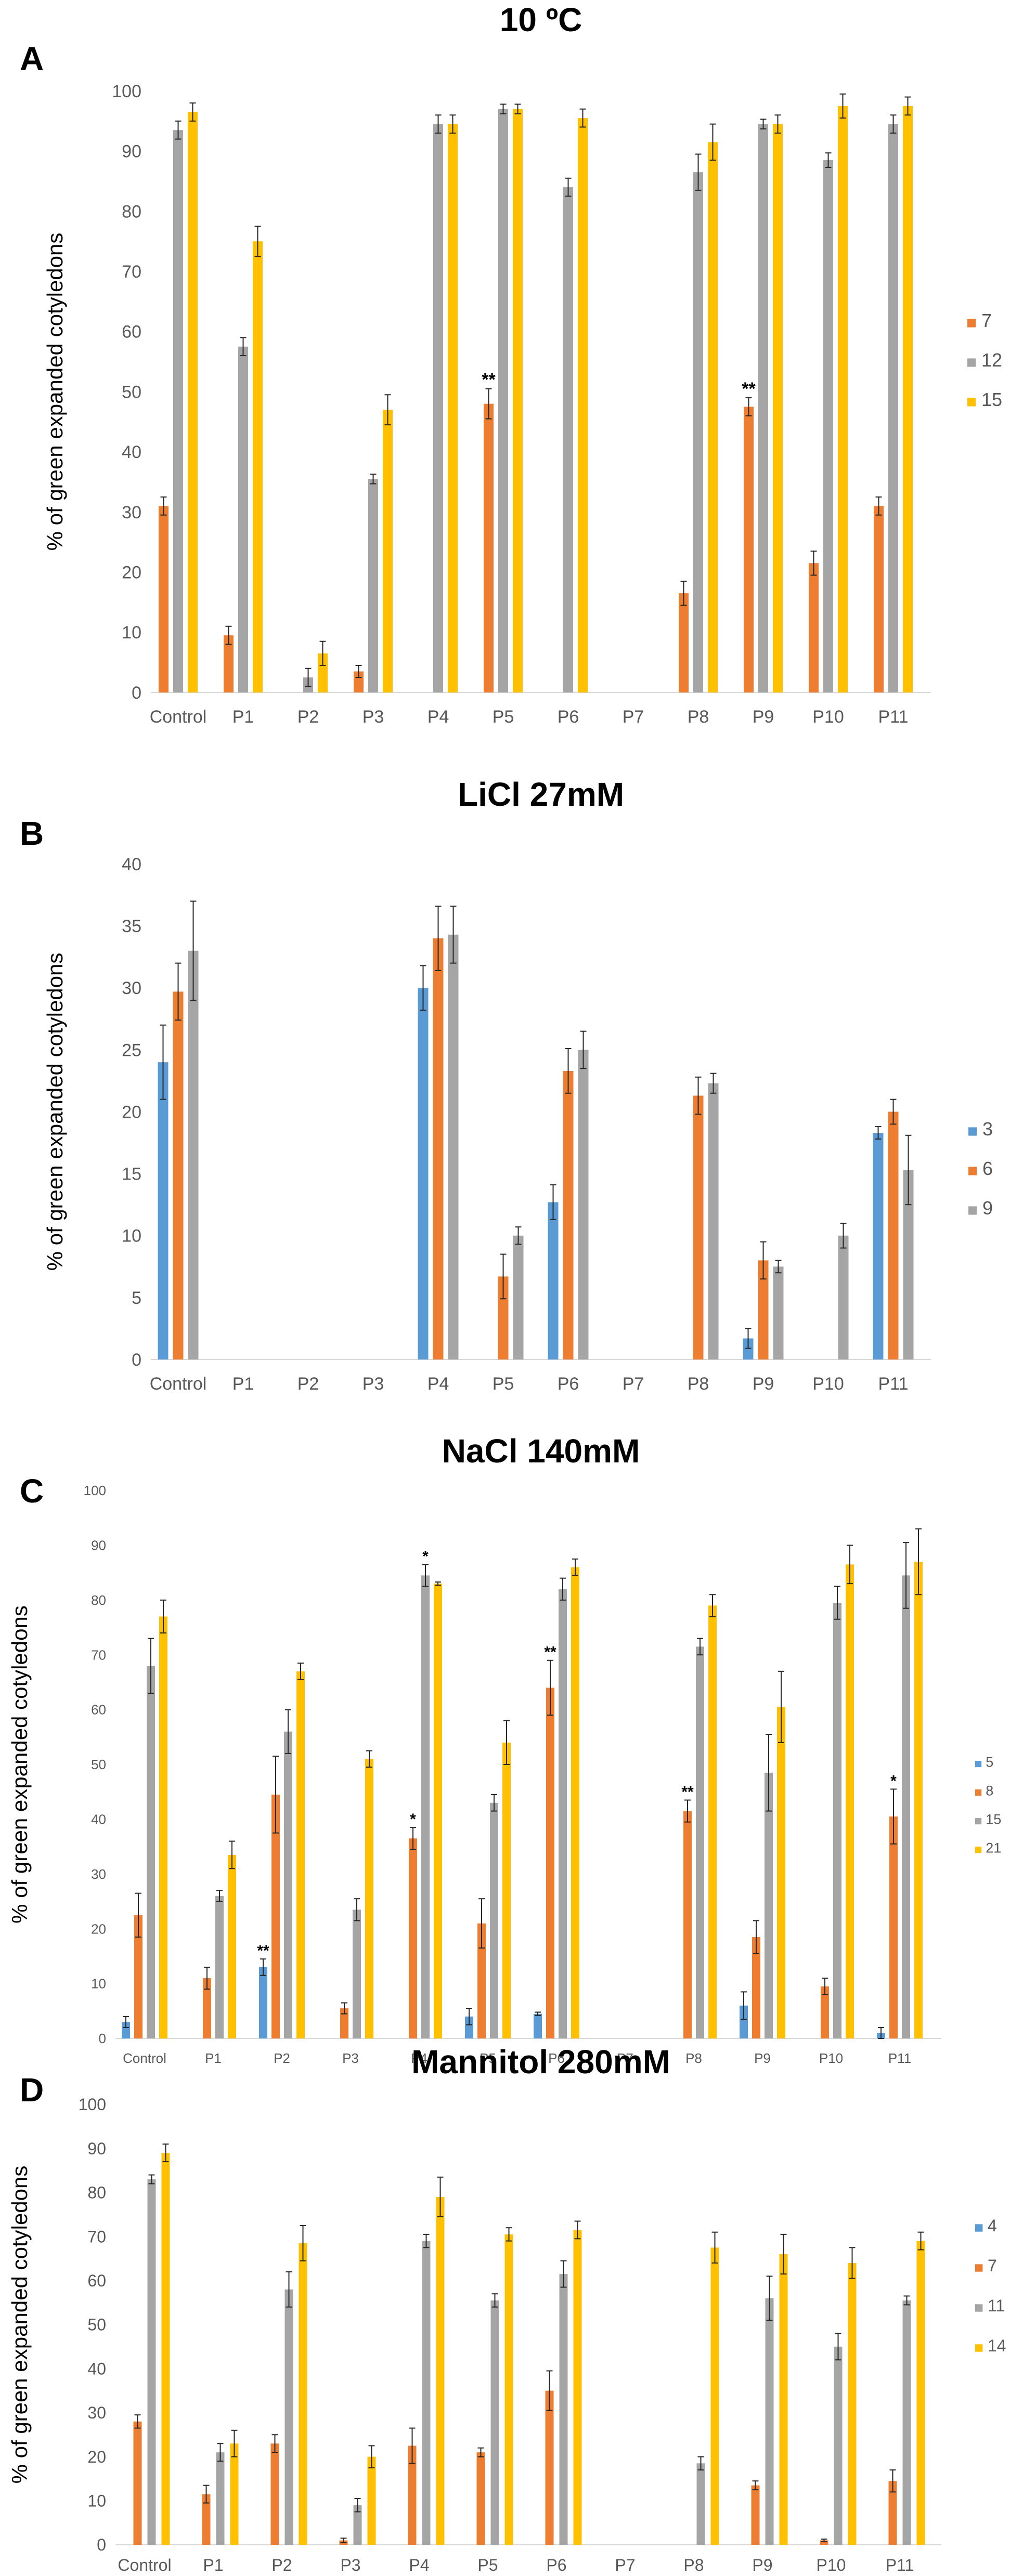 This screenshot has height=2576, width=1036. I want to click on legend-label: 11, so click(996, 2305).